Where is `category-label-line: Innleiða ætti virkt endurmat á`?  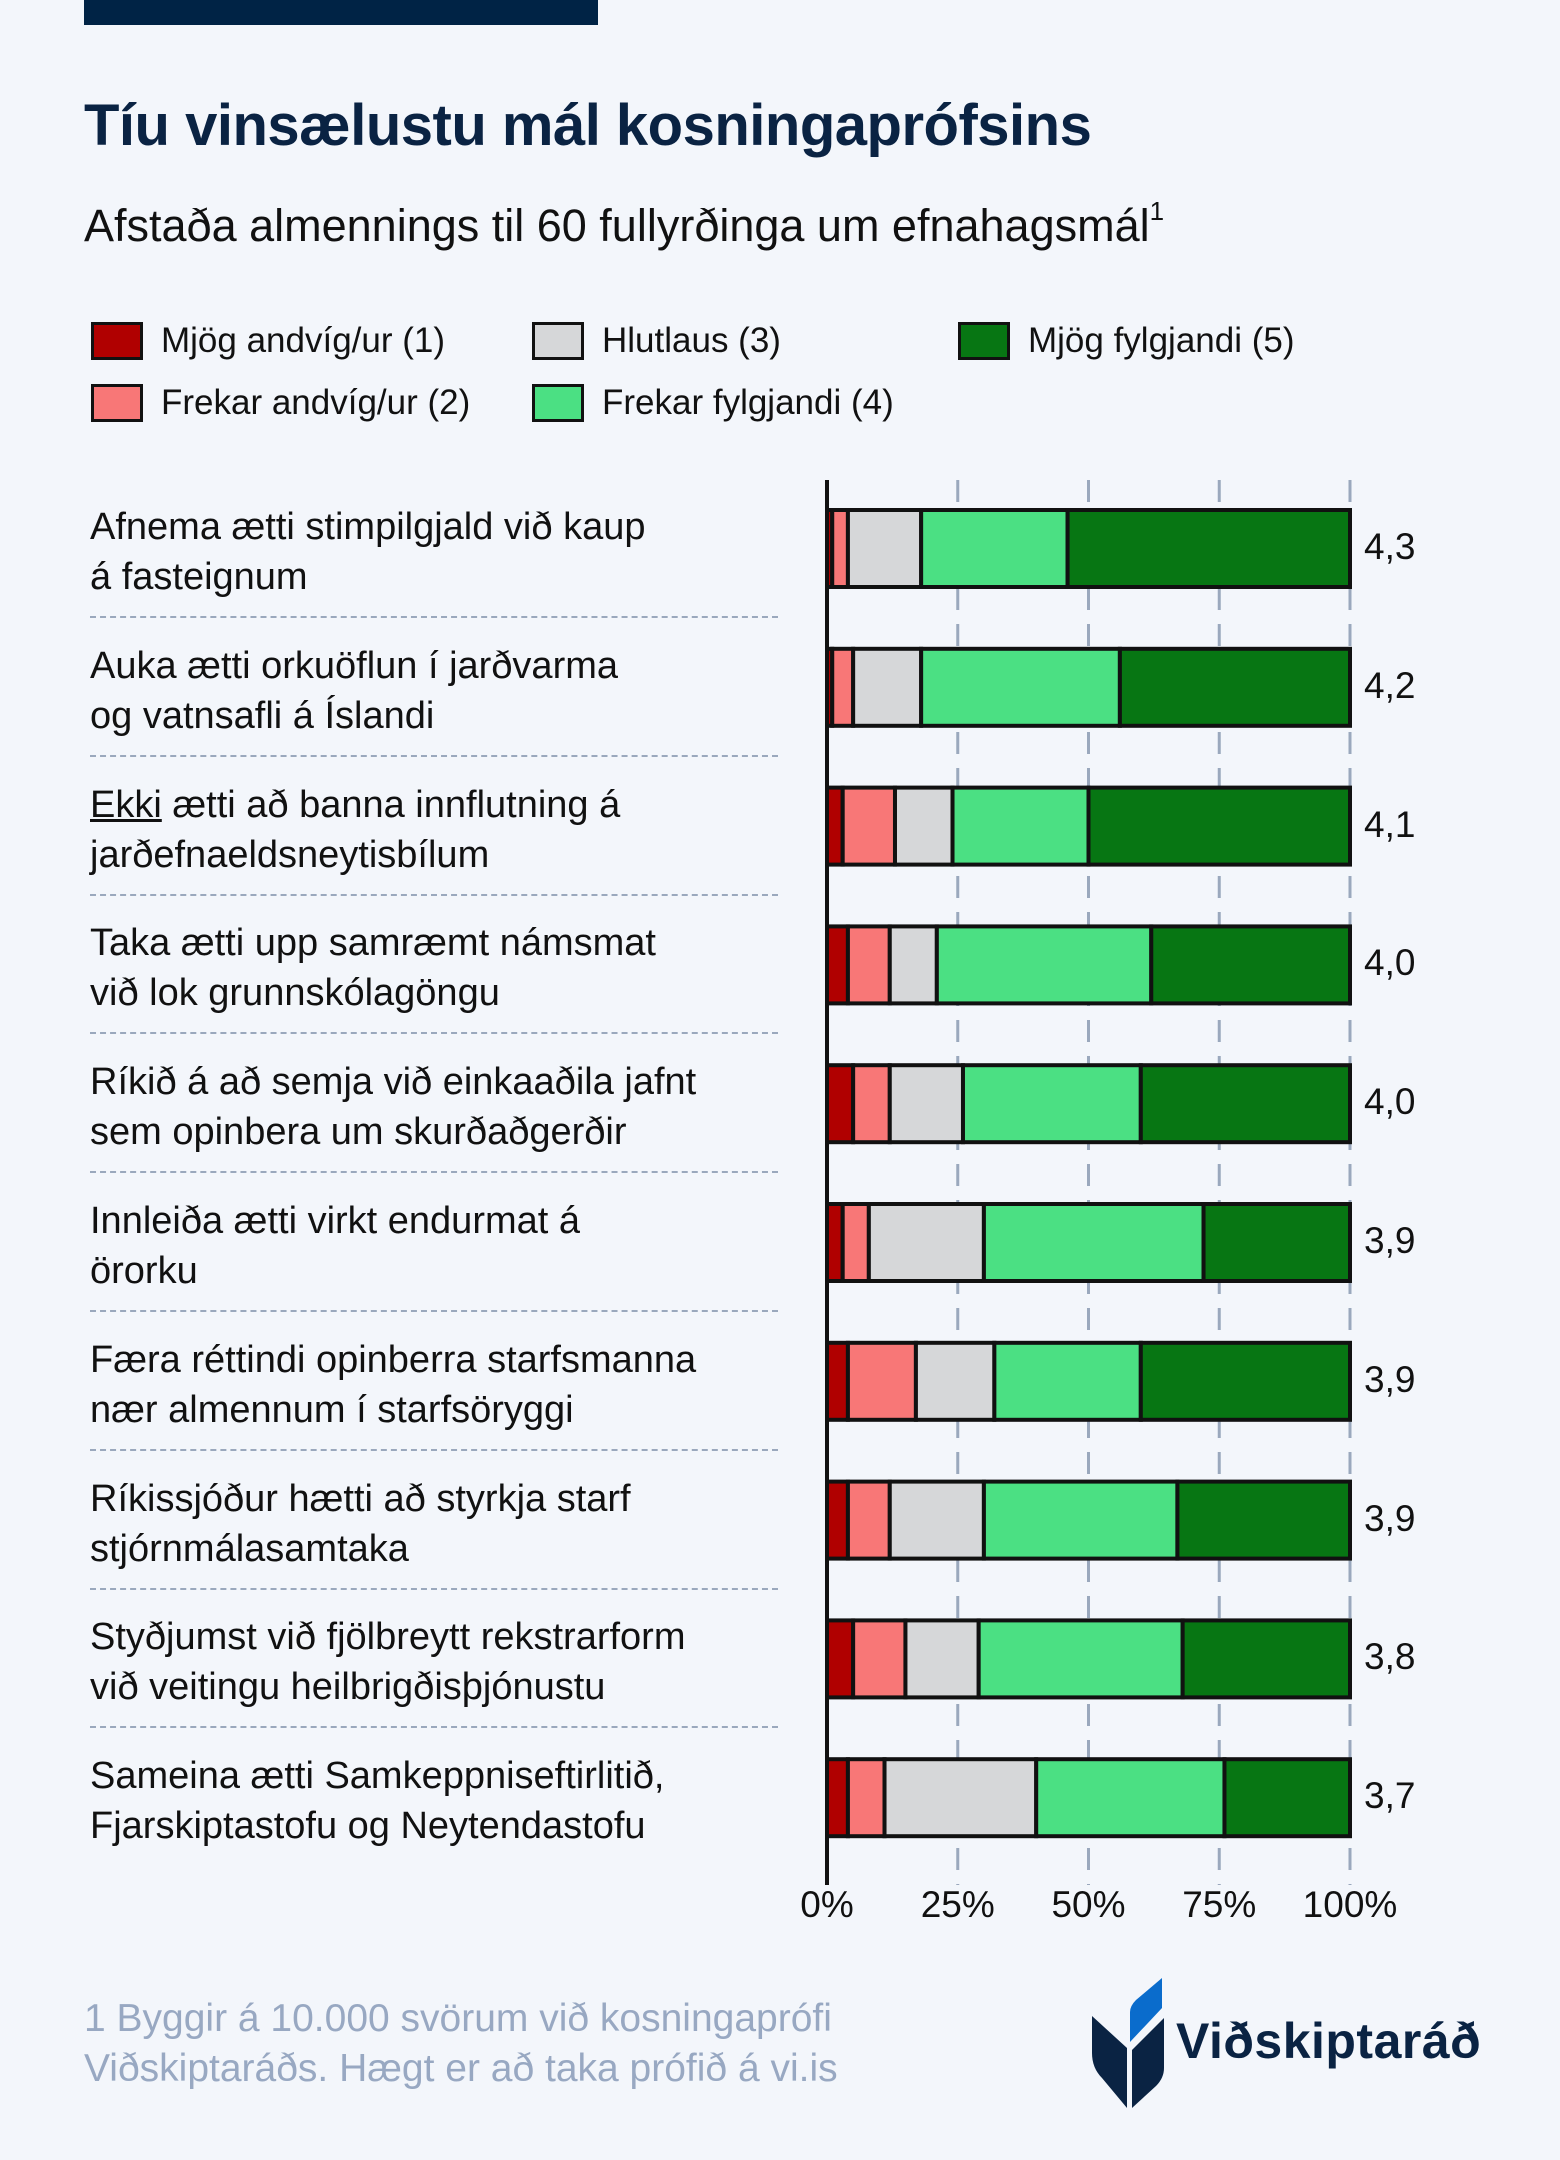
category-label-line: Innleiða ætti virkt endurmat á is located at coordinates (335, 1221).